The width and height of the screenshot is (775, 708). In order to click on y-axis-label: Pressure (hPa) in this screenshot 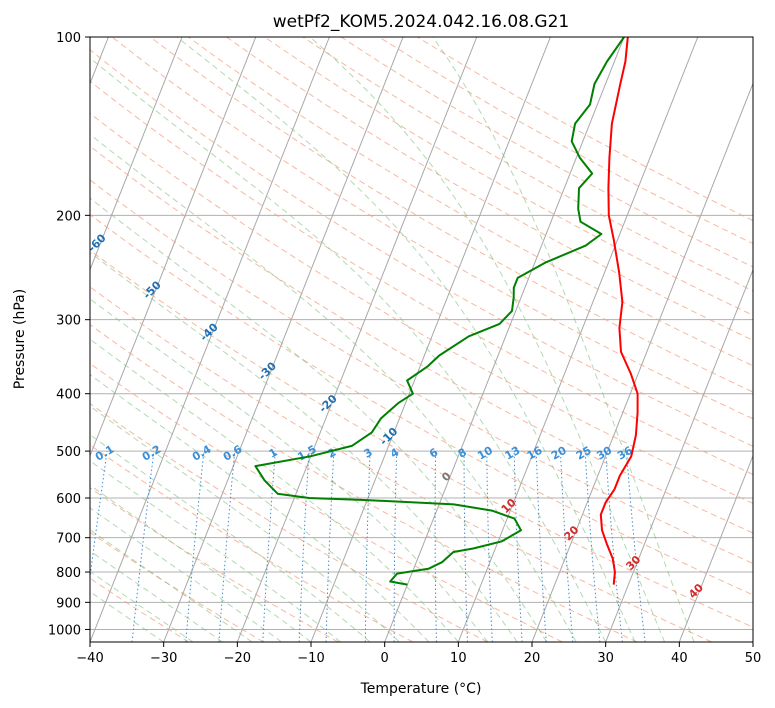, I will do `click(20, 339)`.